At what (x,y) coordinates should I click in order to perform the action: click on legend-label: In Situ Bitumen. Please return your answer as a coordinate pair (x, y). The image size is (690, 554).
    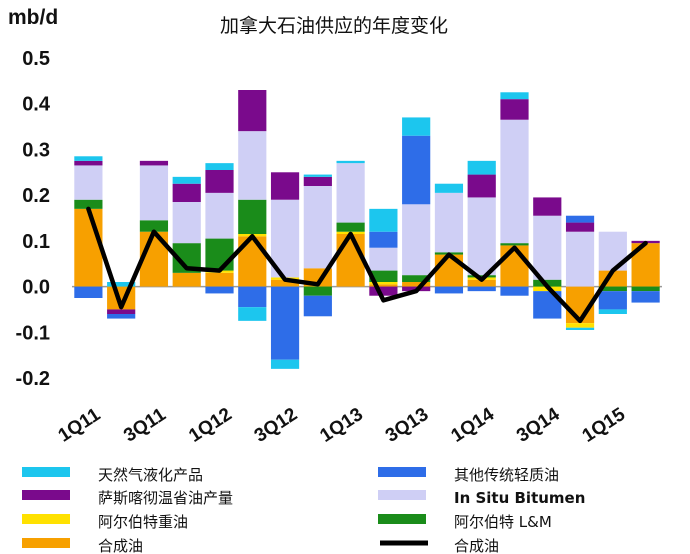
    Looking at the image, I should click on (519, 498).